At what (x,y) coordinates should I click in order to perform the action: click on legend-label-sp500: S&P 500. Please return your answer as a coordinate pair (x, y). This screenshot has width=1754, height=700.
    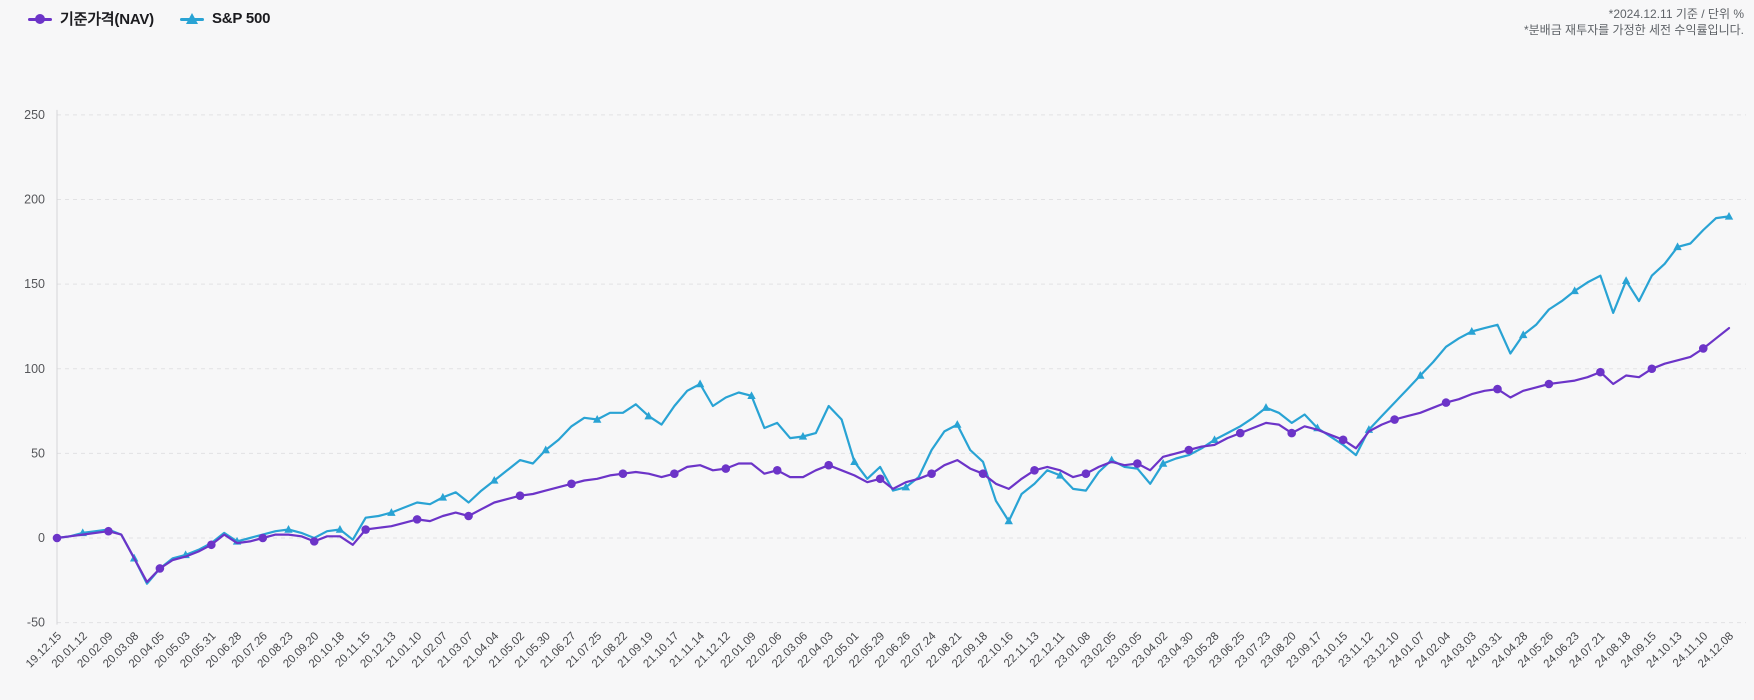
    Looking at the image, I should click on (241, 18).